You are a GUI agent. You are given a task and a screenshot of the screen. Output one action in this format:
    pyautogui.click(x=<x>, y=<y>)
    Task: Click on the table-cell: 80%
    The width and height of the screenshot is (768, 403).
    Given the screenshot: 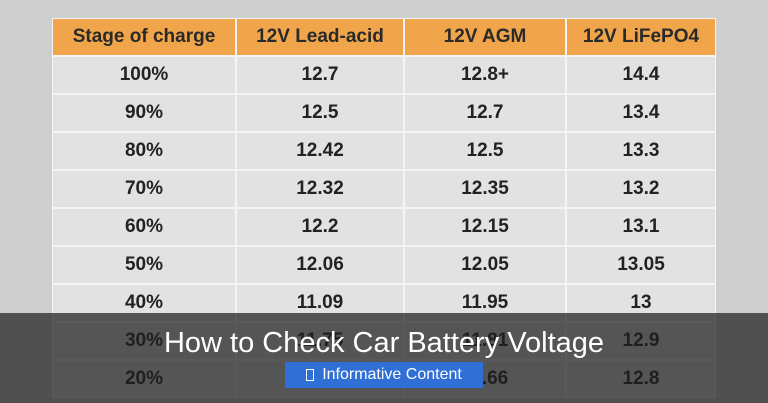 What is the action you would take?
    pyautogui.click(x=144, y=151)
    